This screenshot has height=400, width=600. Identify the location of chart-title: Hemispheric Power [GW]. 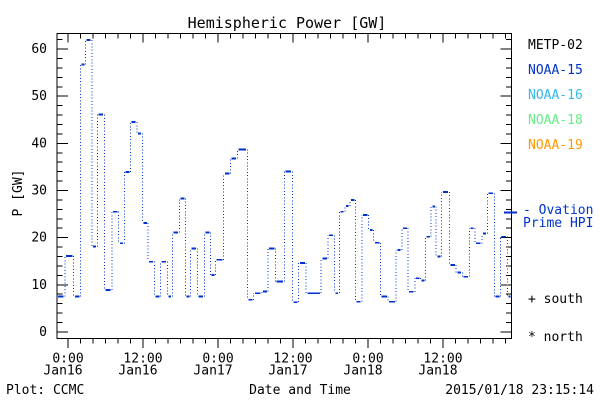
(287, 23).